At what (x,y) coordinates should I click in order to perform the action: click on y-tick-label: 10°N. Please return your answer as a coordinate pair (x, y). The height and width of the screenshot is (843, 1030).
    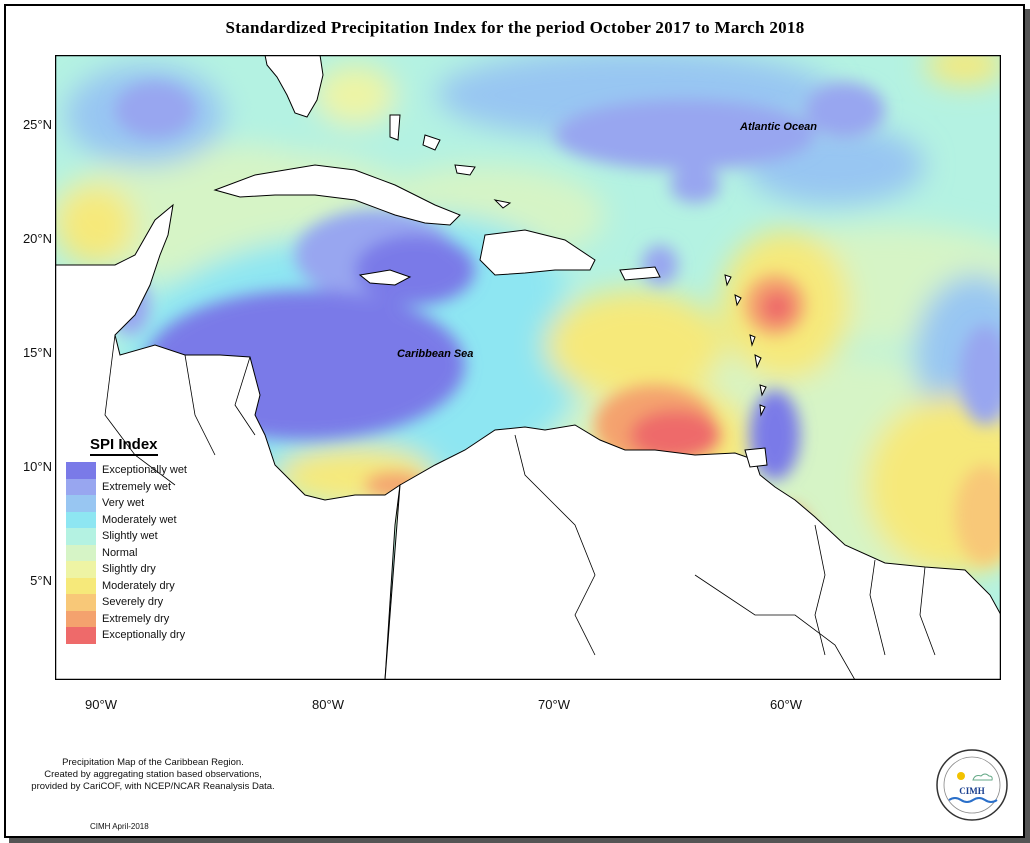
    Looking at the image, I should click on (37, 466).